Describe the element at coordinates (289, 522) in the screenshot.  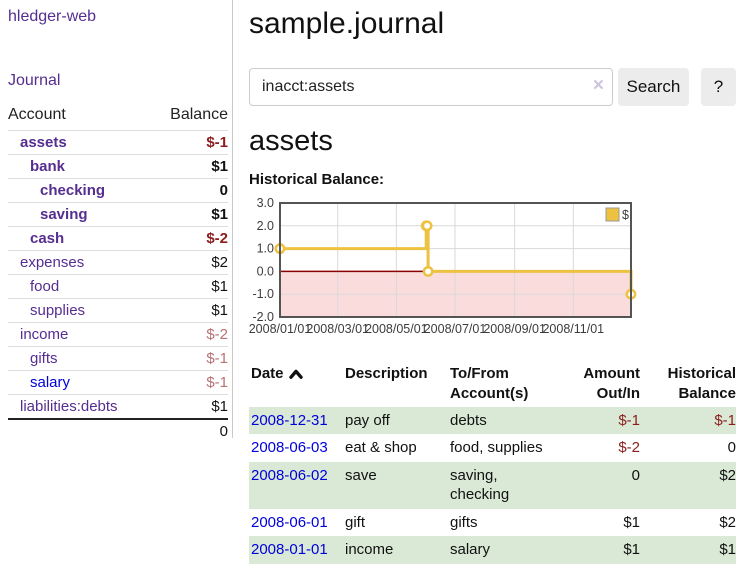
I see `register-date-link: 2008-06-01` at that location.